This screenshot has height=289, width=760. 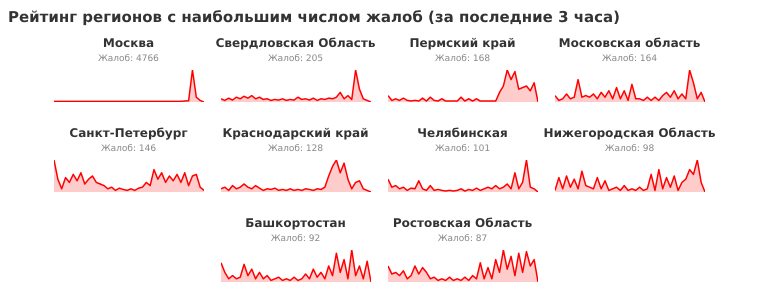 I want to click on chart-title: Нижегородская Область, so click(x=630, y=133).